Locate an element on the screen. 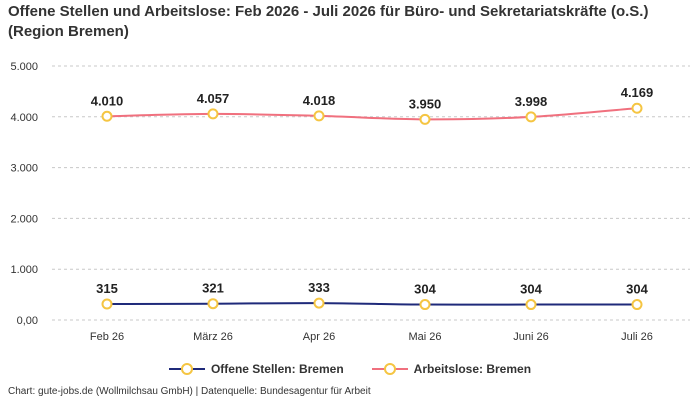 The width and height of the screenshot is (700, 400). legend-swatch-offene-stellen is located at coordinates (186, 369).